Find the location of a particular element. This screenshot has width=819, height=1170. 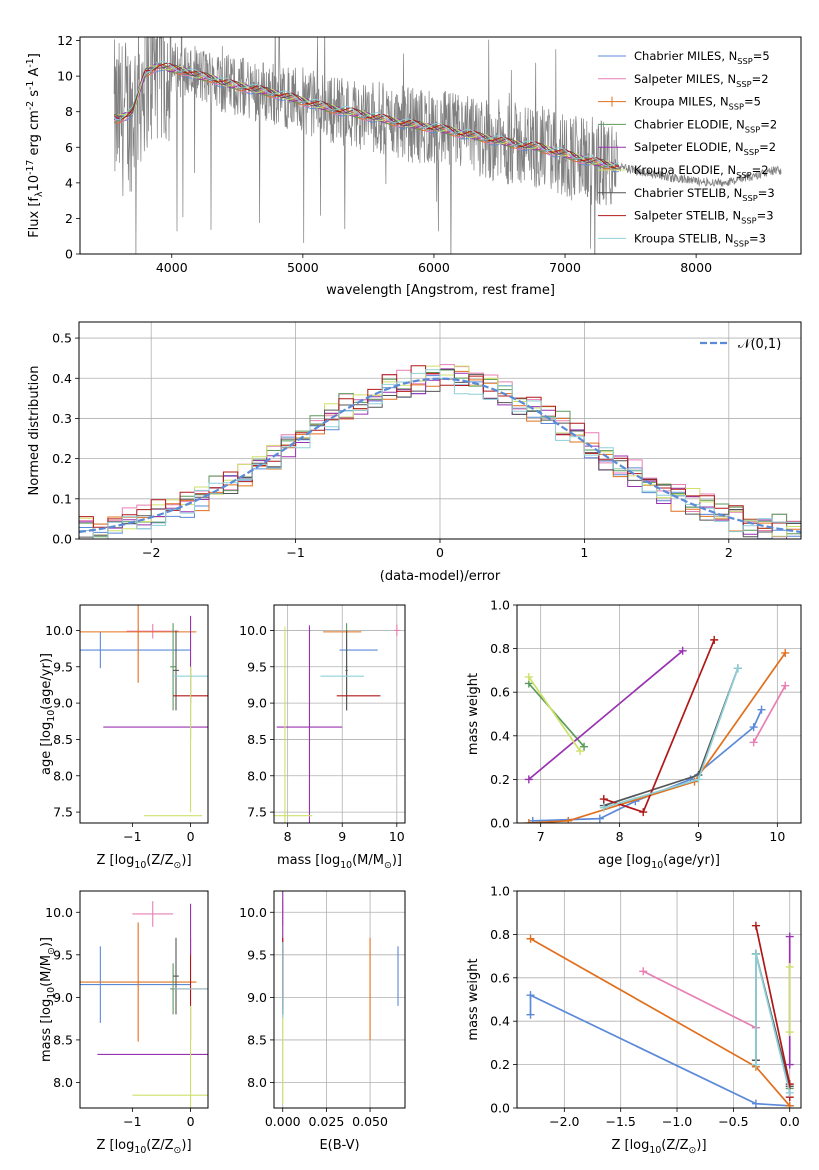

x-tick-label: 8000 is located at coordinates (696, 267).